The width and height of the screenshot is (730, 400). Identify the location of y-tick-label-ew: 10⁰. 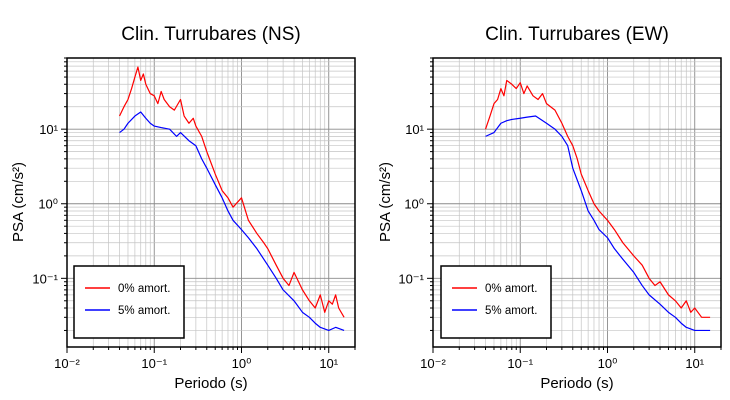
(414, 204).